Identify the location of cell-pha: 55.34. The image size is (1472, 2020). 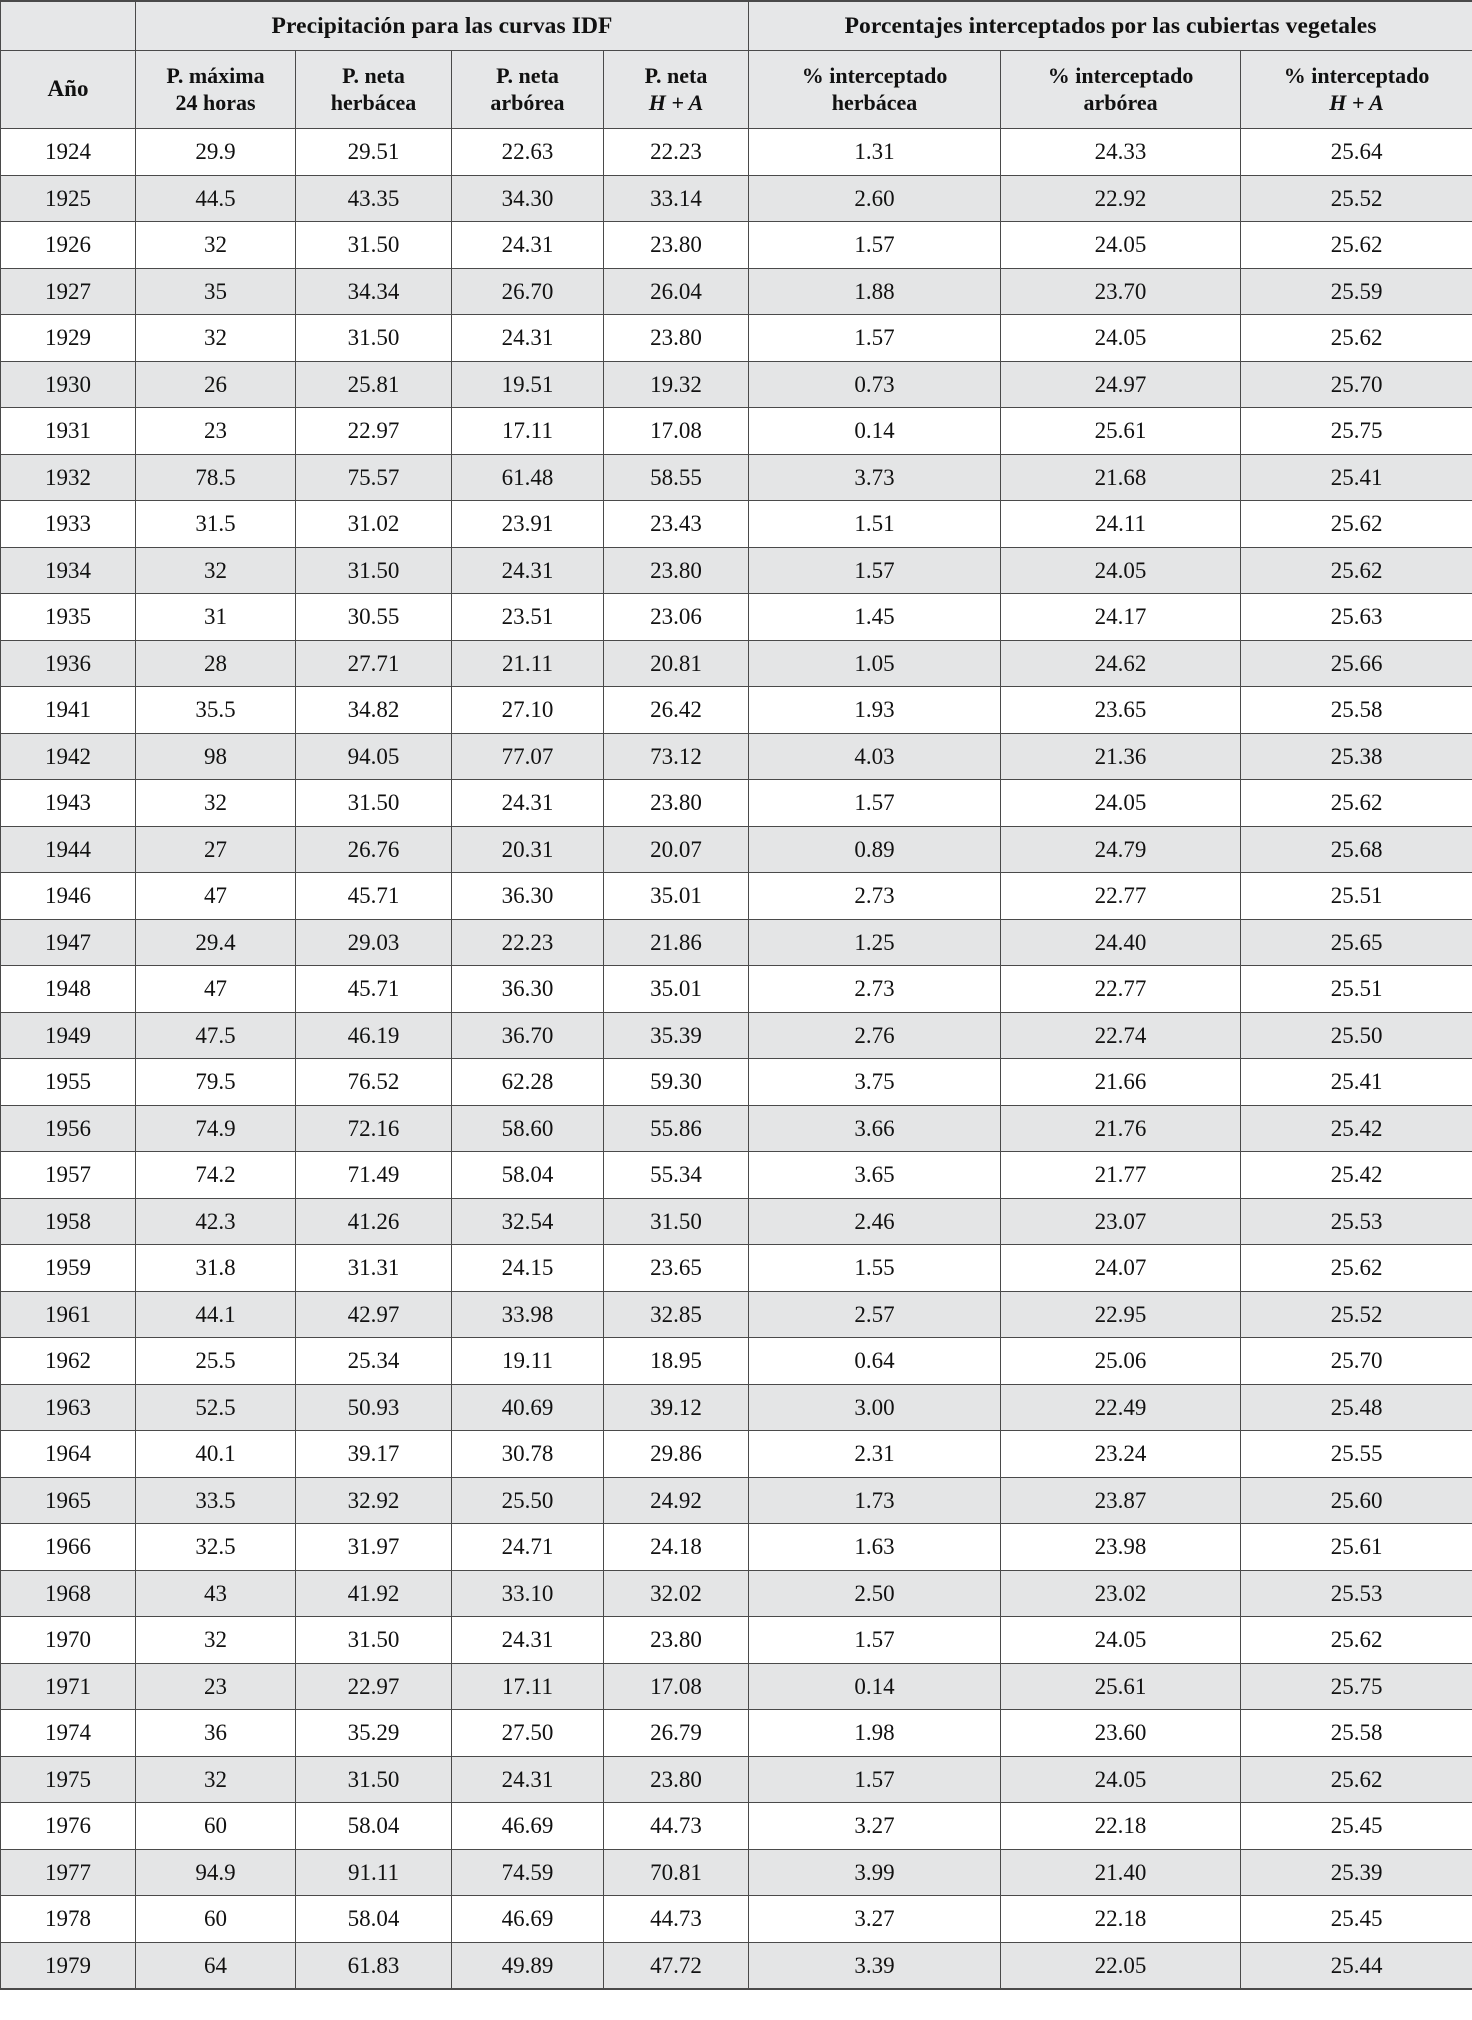
(676, 1175).